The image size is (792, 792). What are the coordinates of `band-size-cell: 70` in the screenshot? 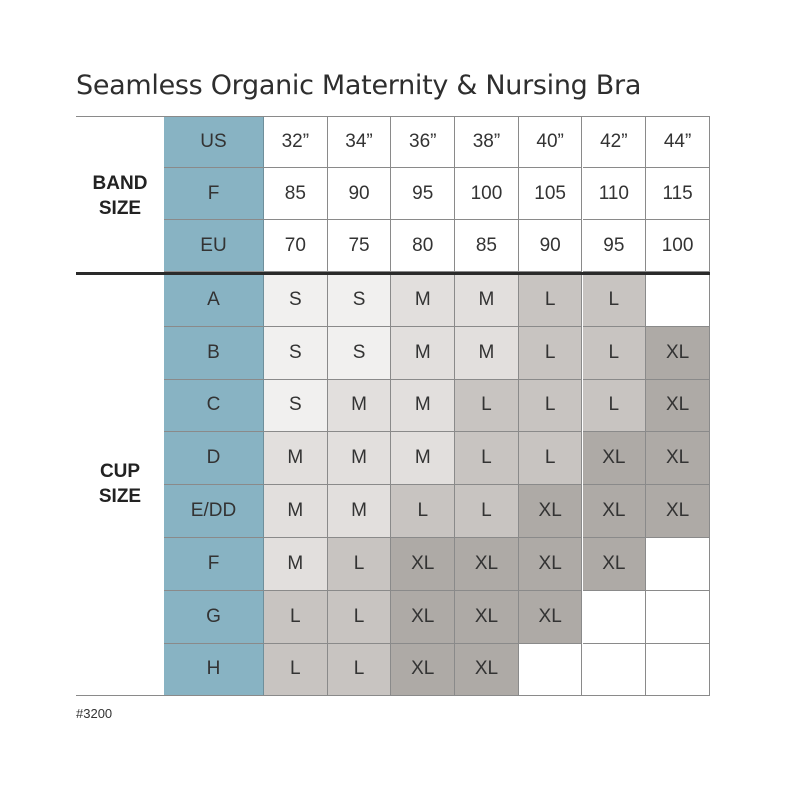 It's located at (296, 246).